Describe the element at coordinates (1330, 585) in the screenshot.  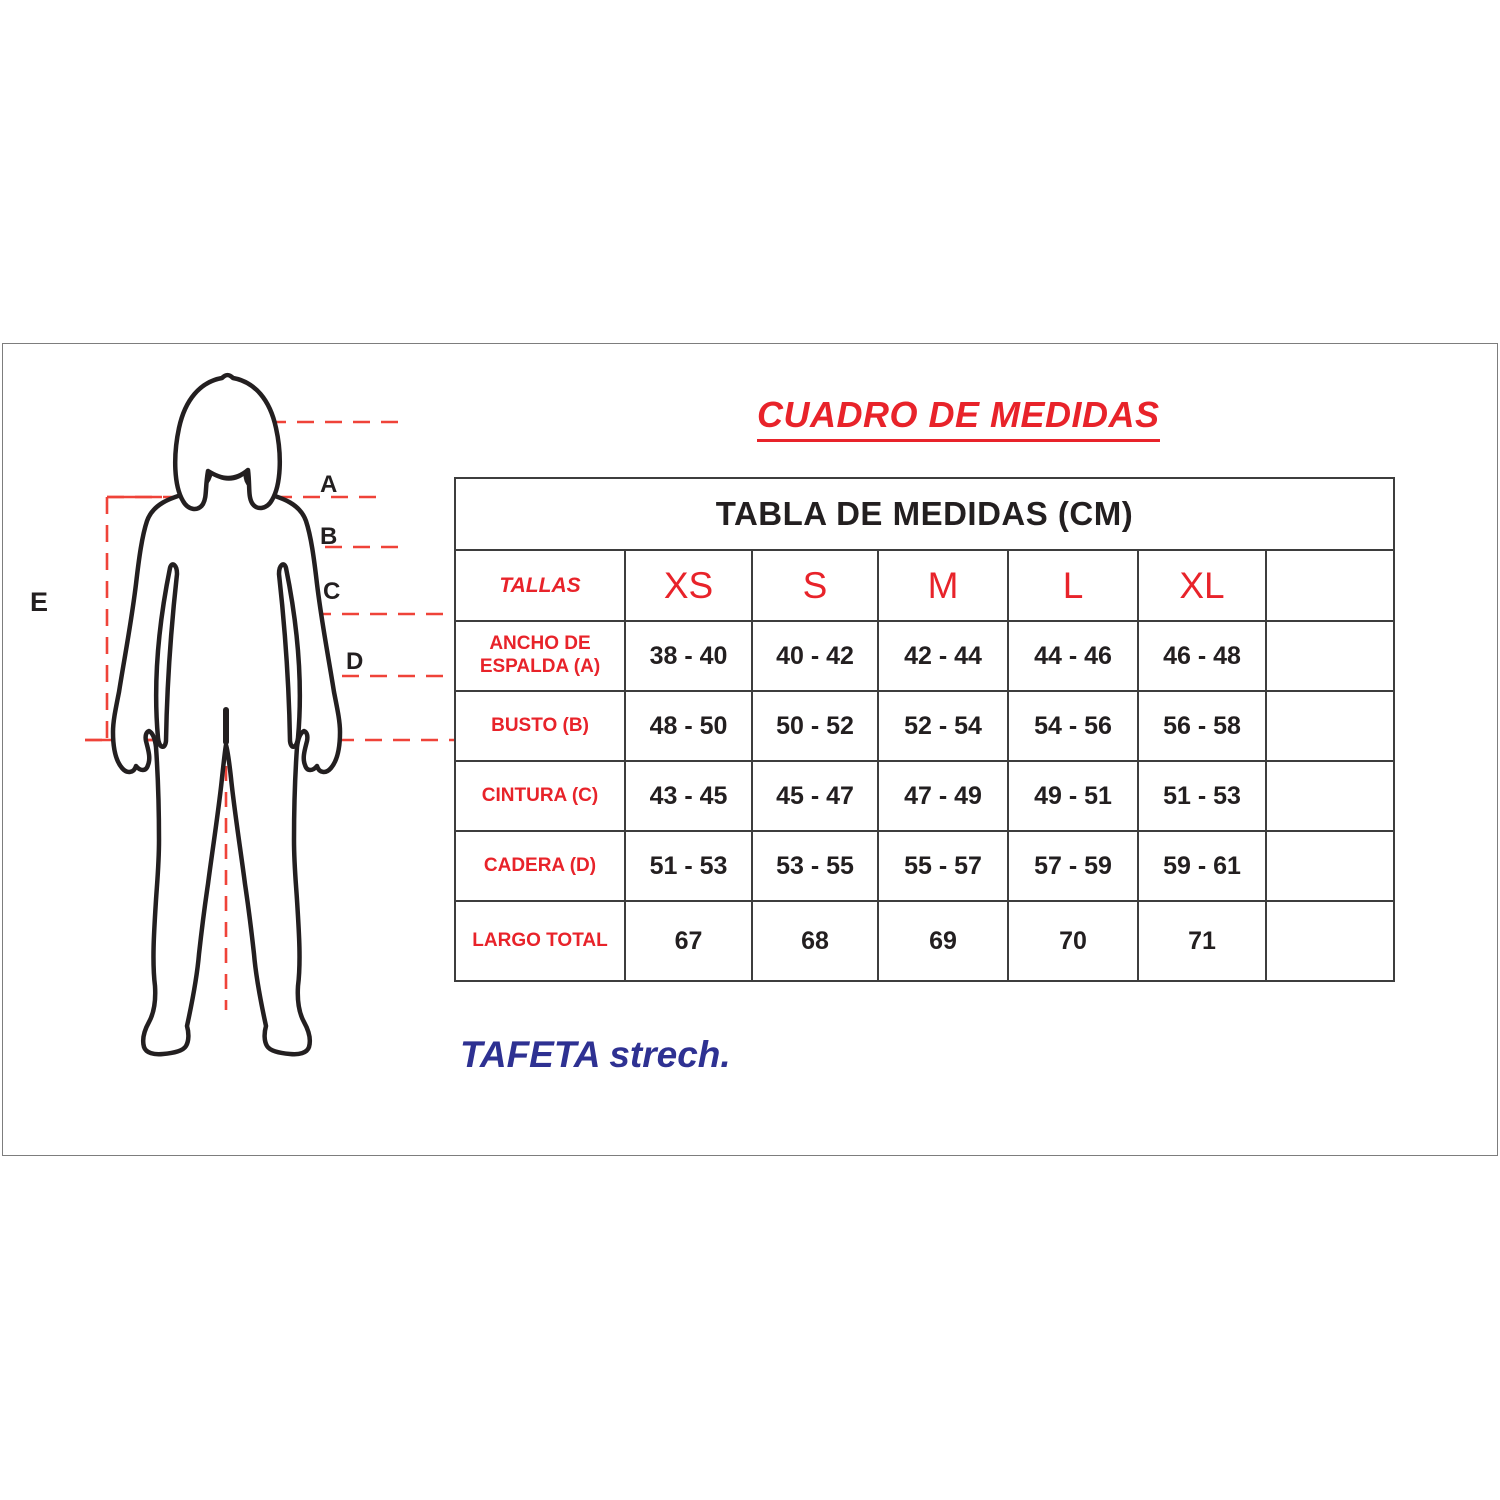
I see `size-col-empty` at that location.